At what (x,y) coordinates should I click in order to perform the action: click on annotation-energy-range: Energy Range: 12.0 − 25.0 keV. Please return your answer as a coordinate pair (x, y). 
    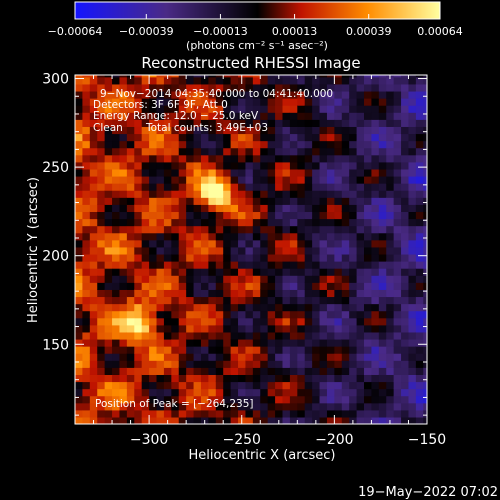
    Looking at the image, I should click on (176, 116).